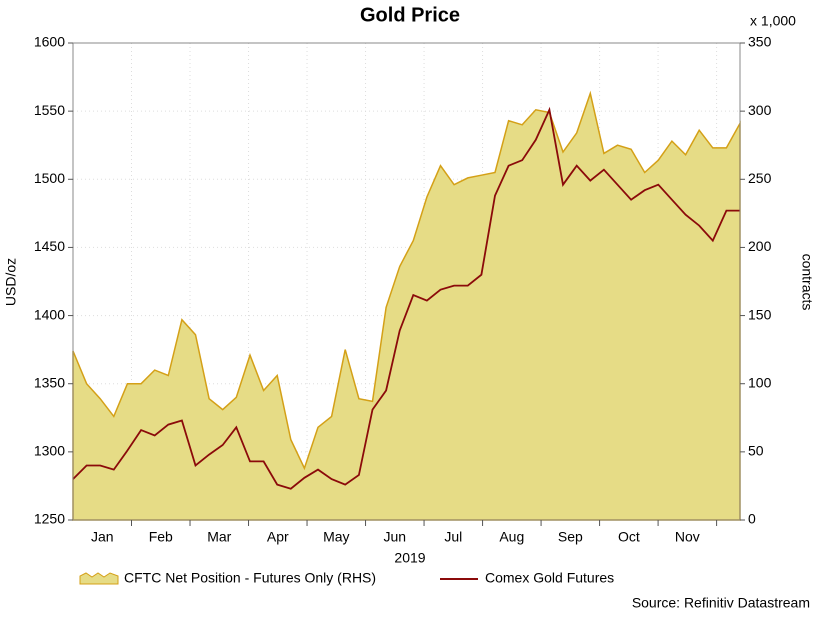 The height and width of the screenshot is (621, 821). Describe the element at coordinates (629, 537) in the screenshot. I see `x-tick-label: Oct` at that location.